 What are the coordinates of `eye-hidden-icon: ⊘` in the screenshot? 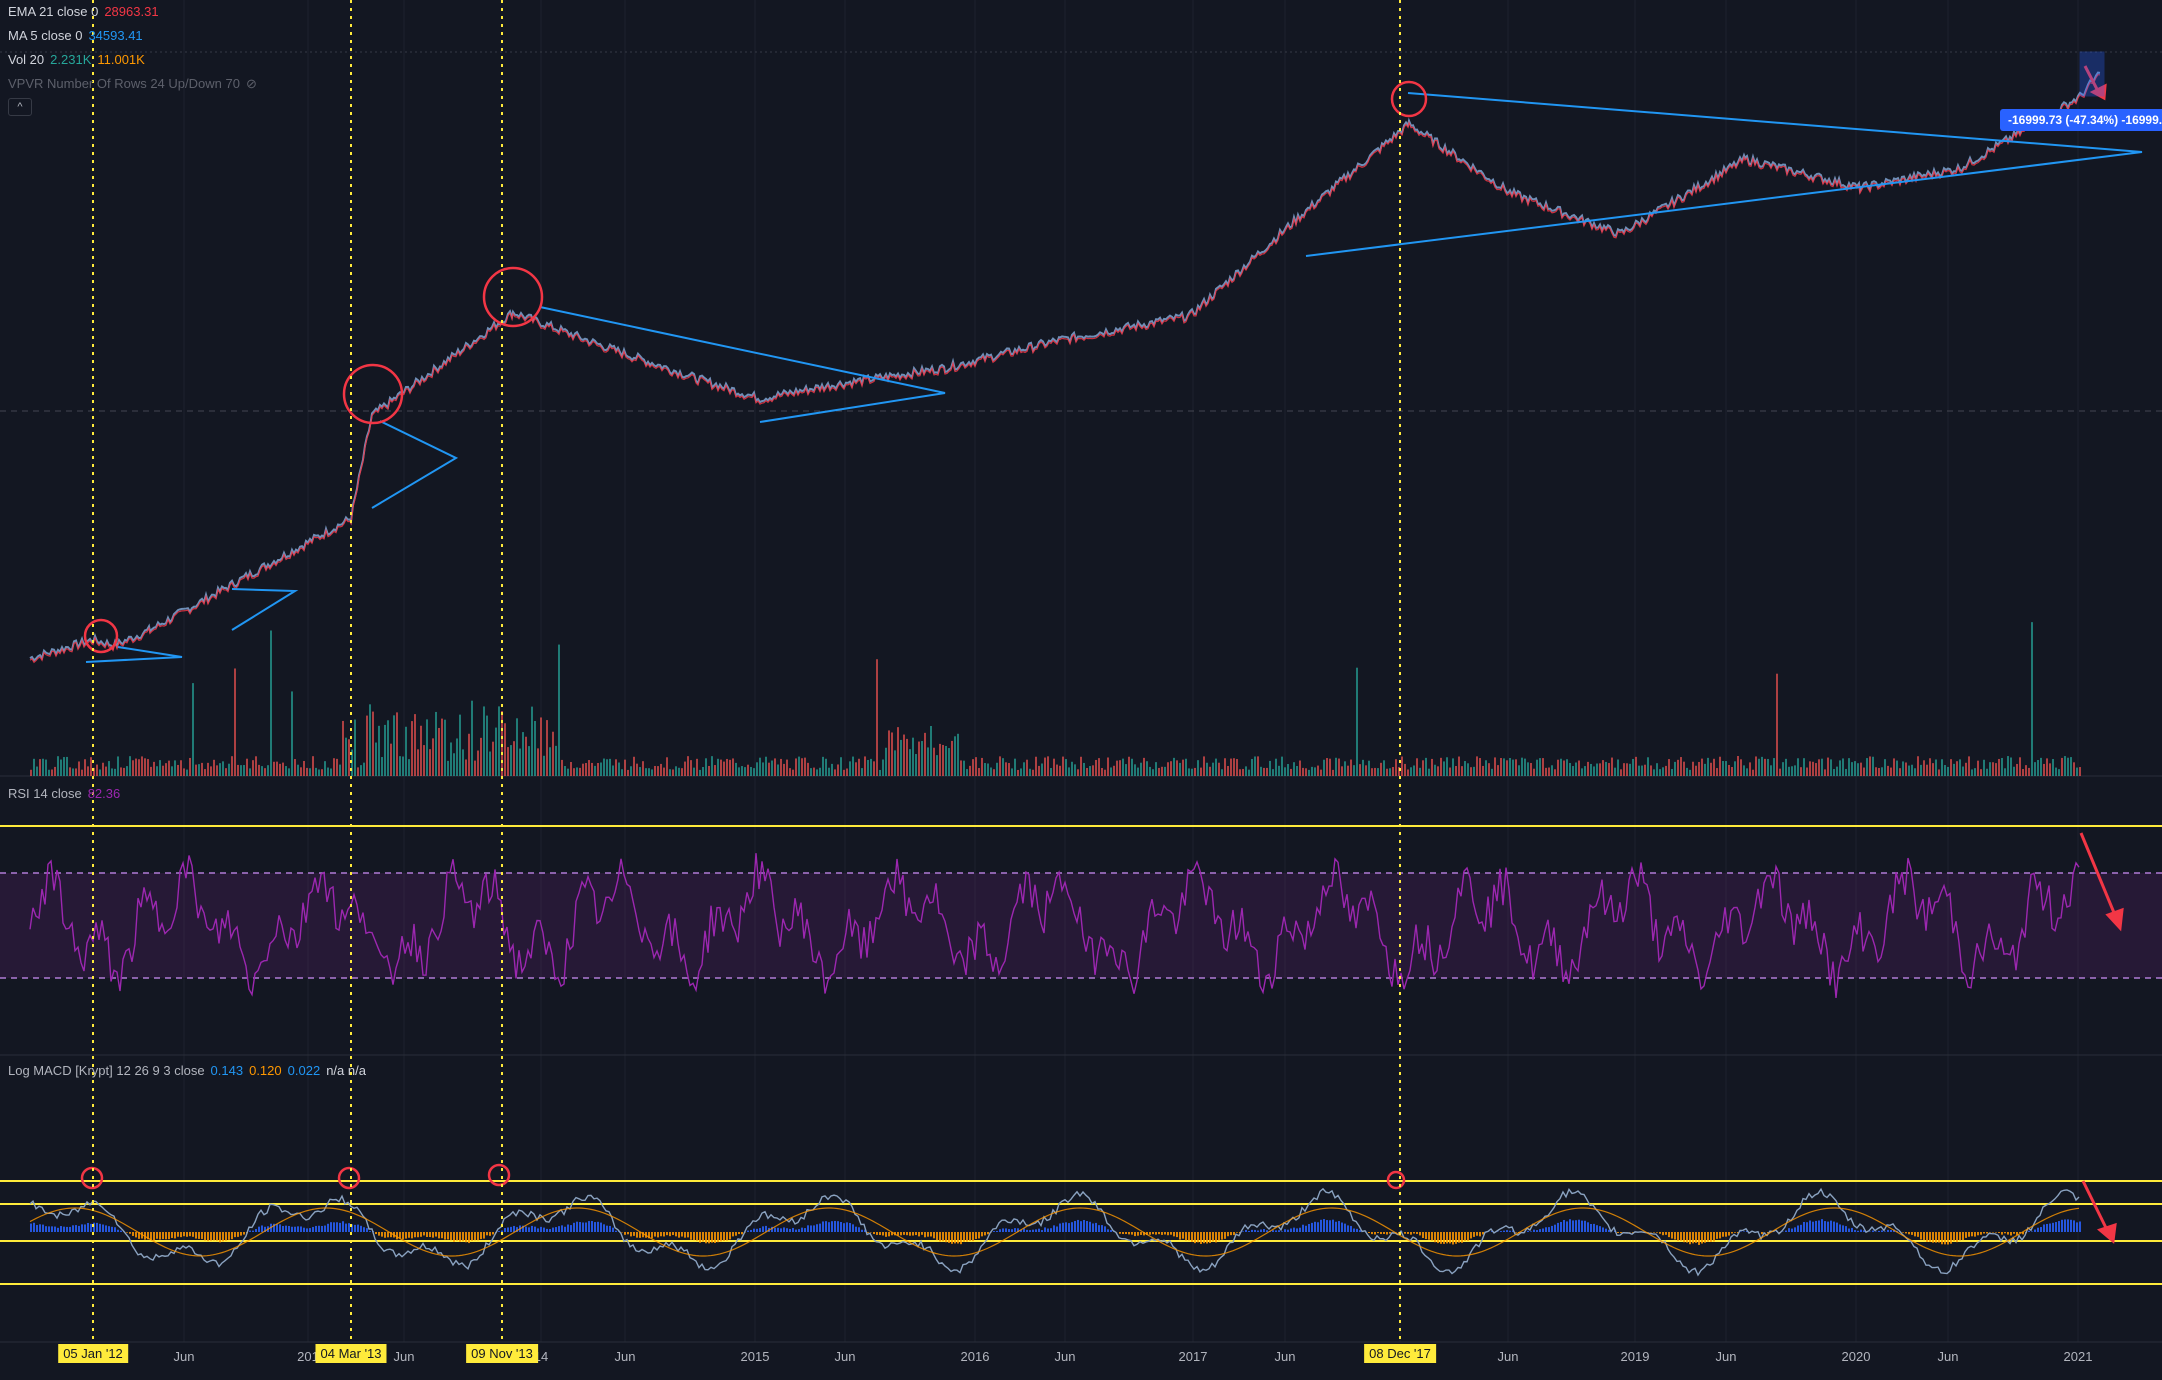 It's located at (251, 83).